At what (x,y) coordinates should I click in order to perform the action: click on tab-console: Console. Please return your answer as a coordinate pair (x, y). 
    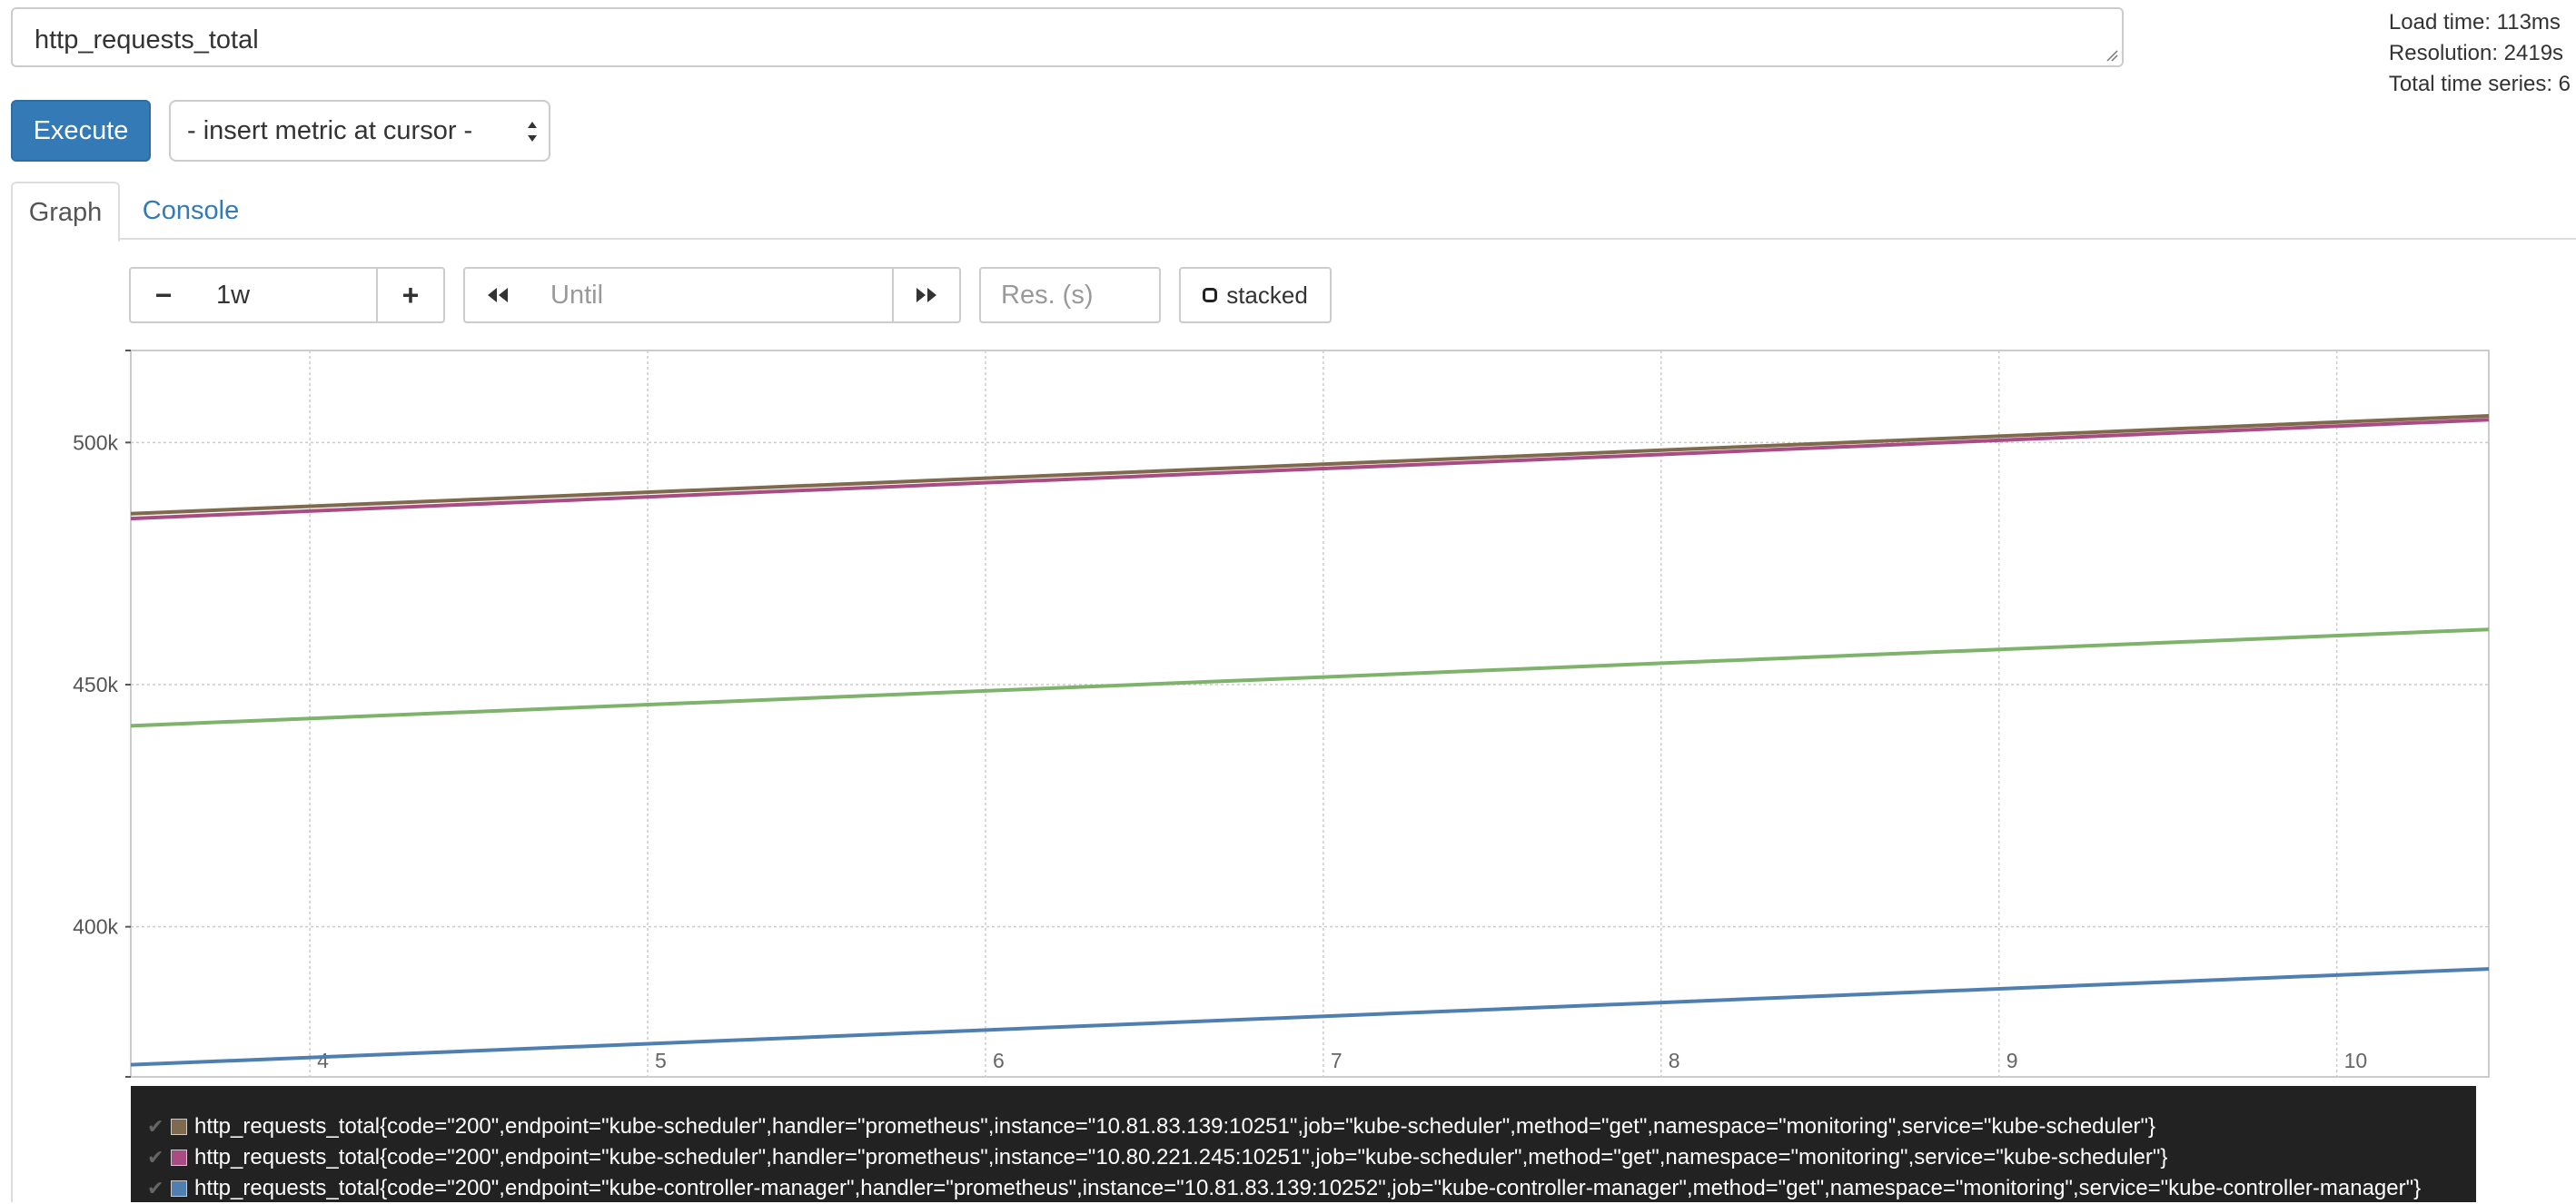
    Looking at the image, I should click on (191, 210).